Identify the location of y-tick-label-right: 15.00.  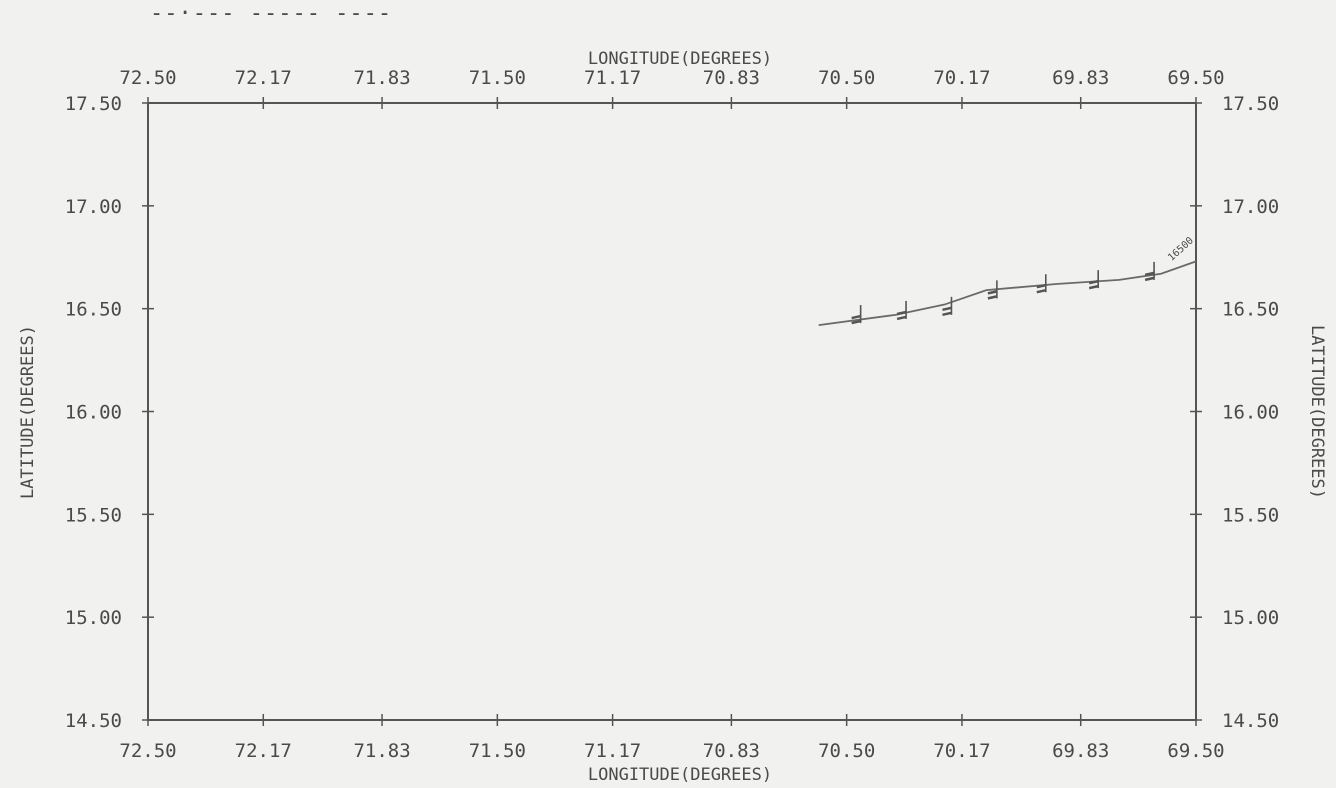
(1250, 618).